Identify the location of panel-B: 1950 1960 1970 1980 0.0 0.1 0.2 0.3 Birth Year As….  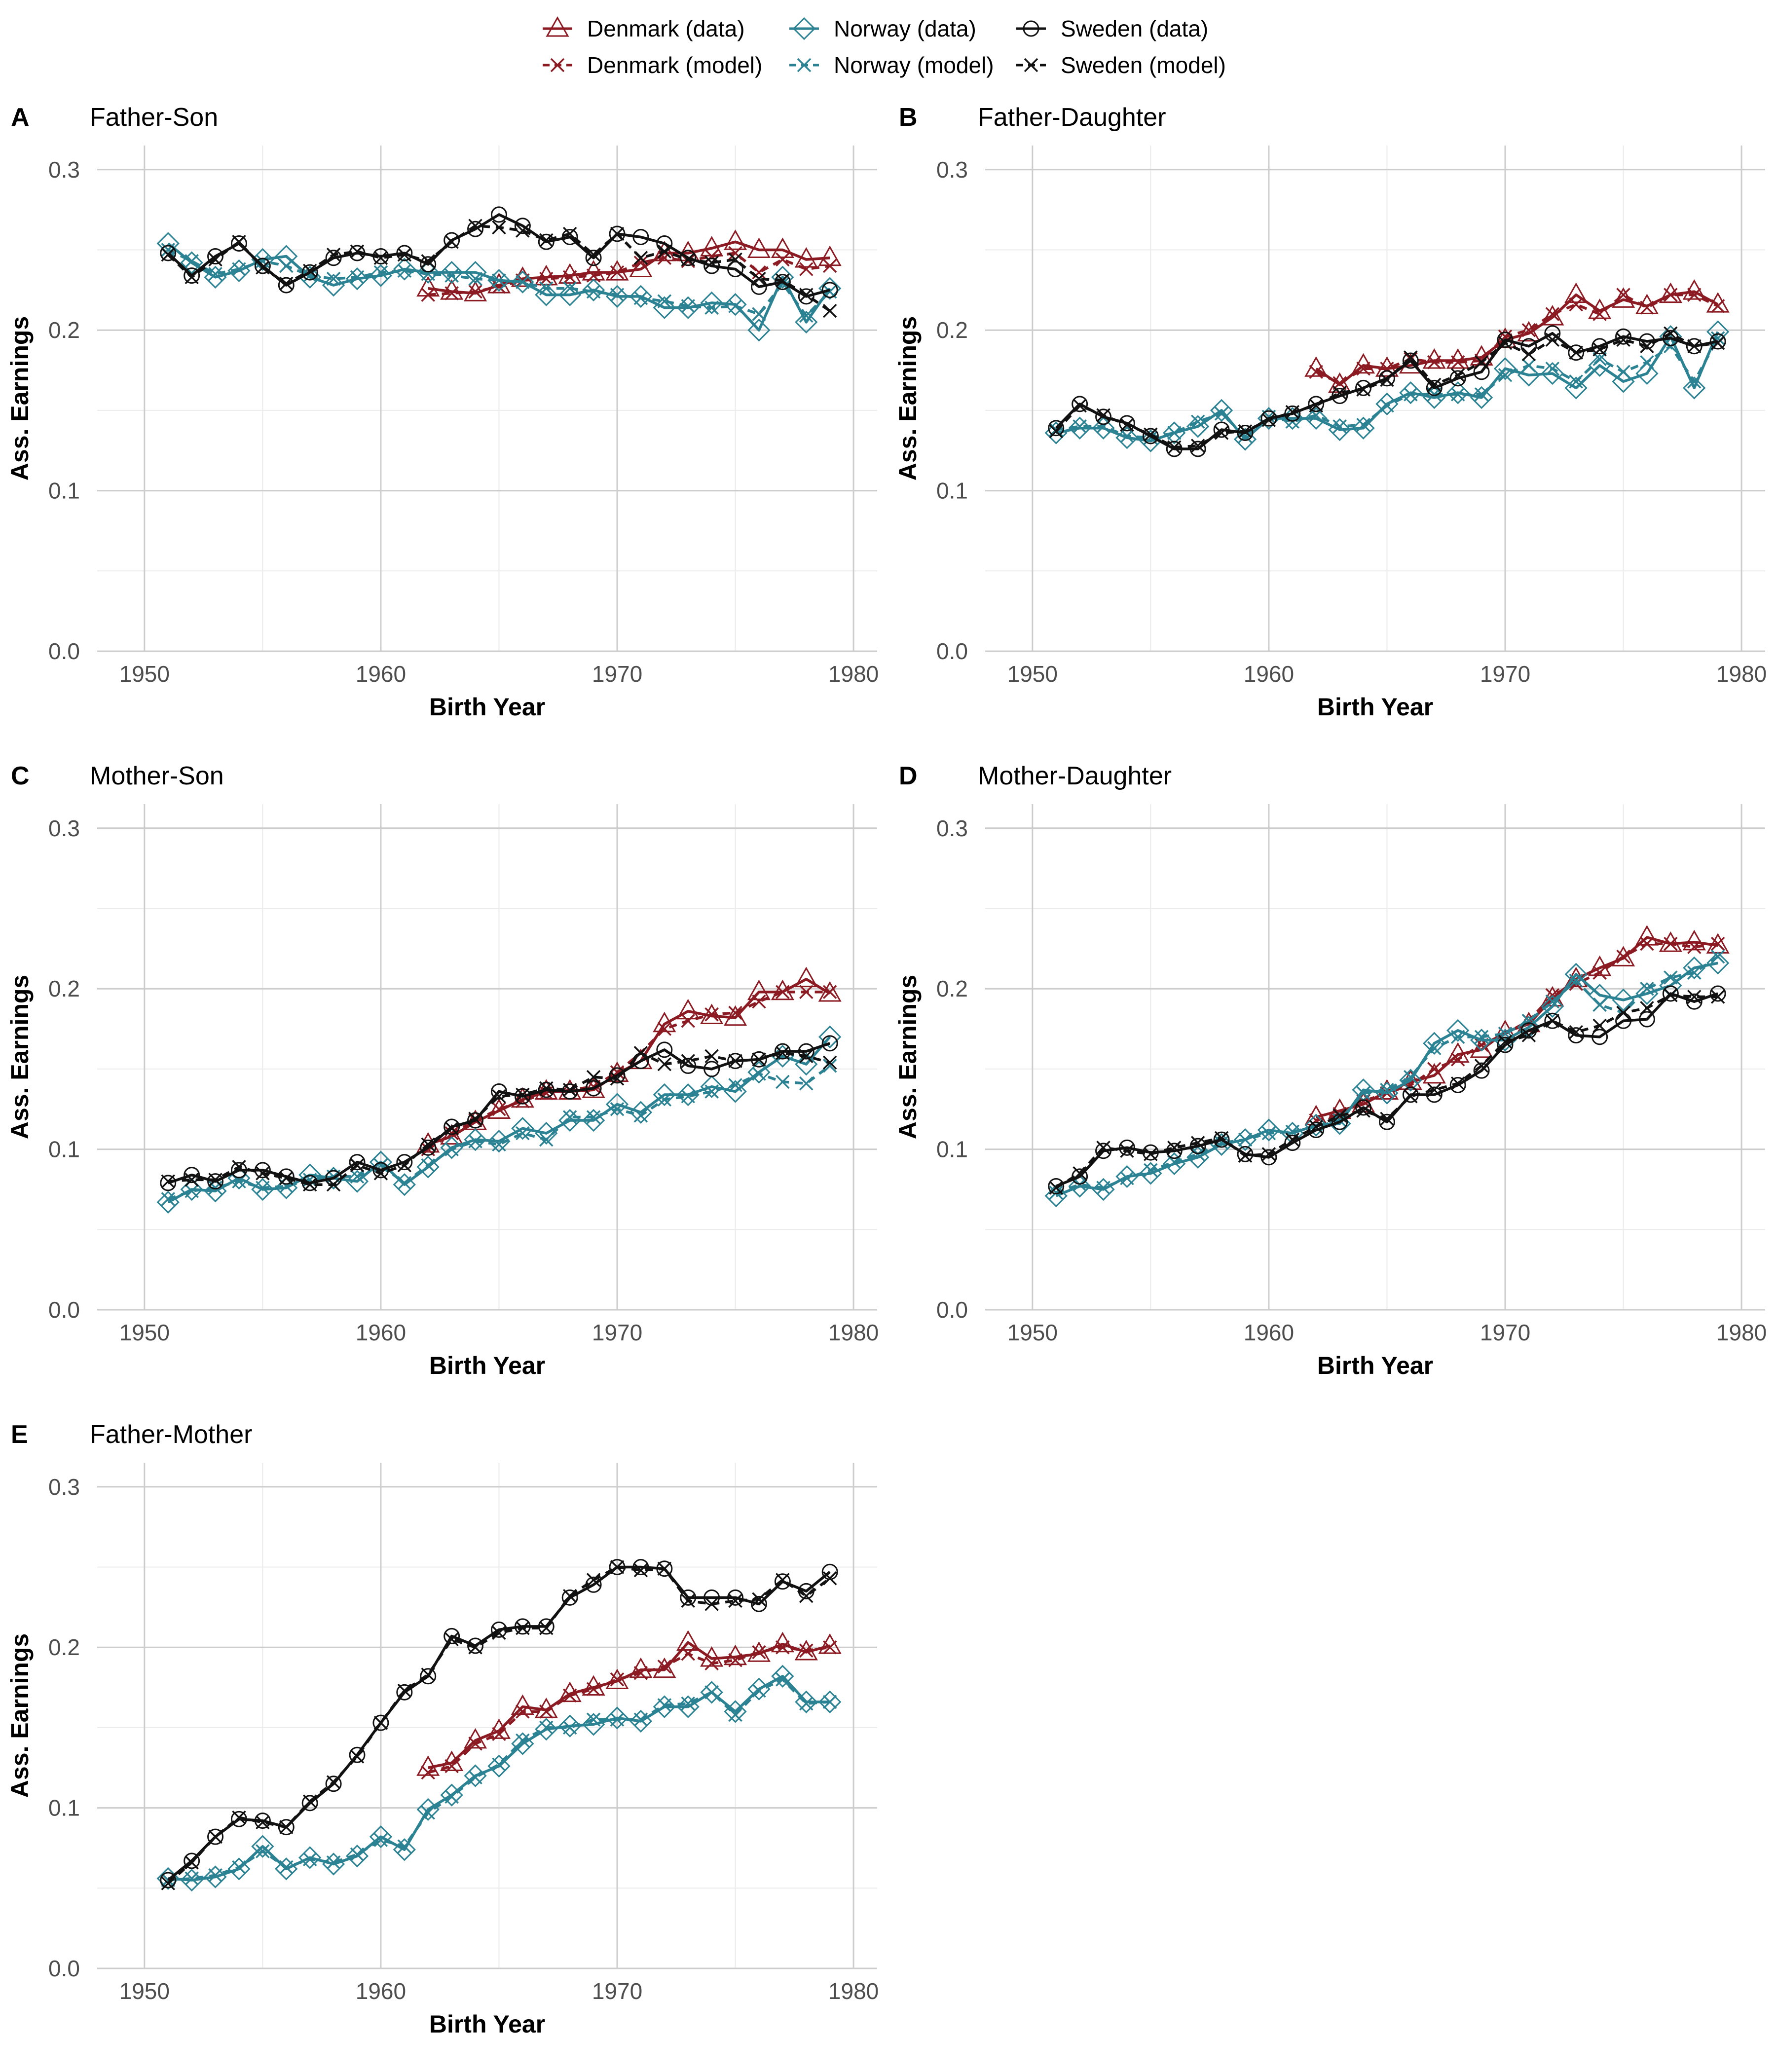
(1330, 412).